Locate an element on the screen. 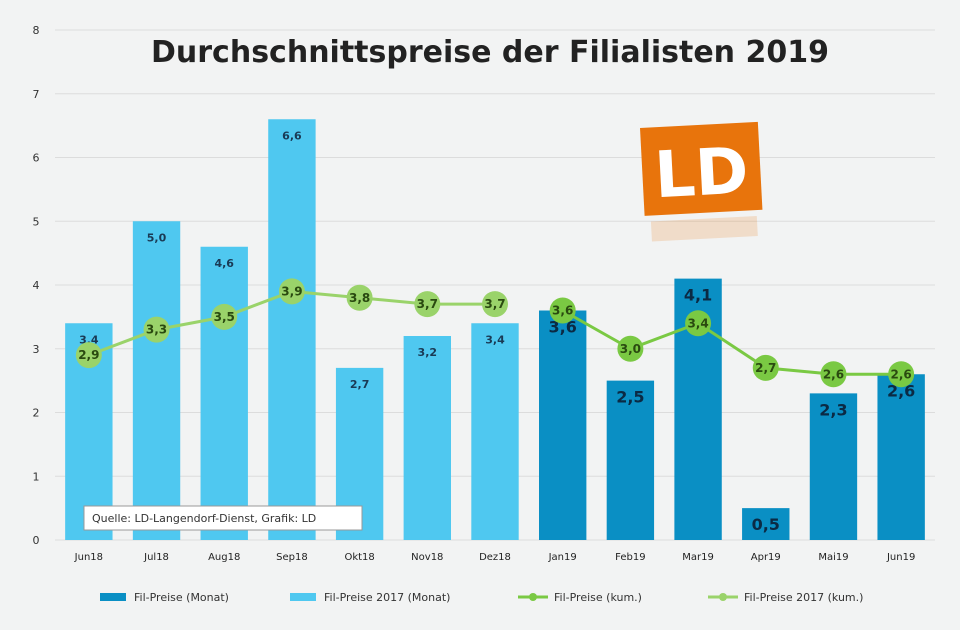  data-point-label: 3,9 is located at coordinates (291, 291).